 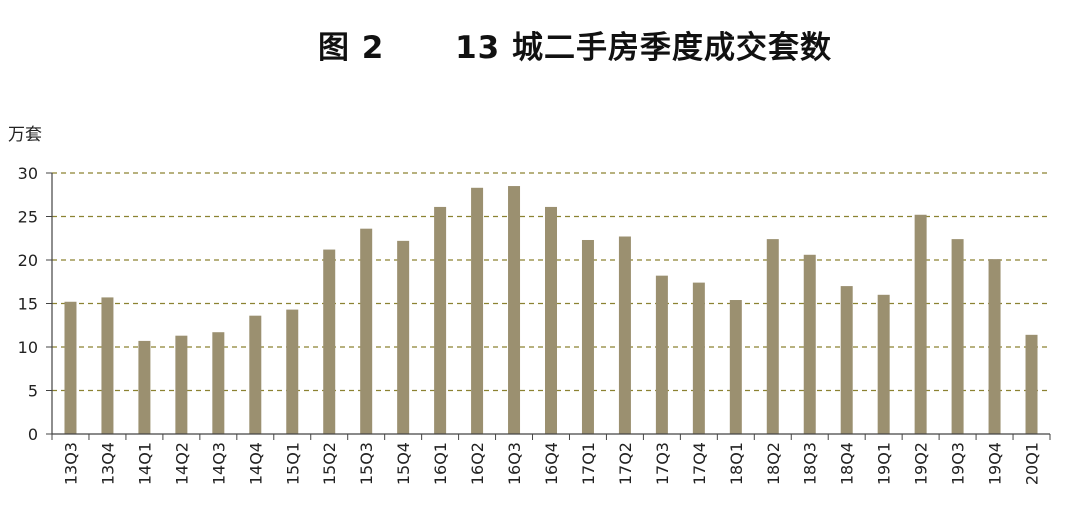 I want to click on y-tick-label: 15, so click(x=28, y=304).